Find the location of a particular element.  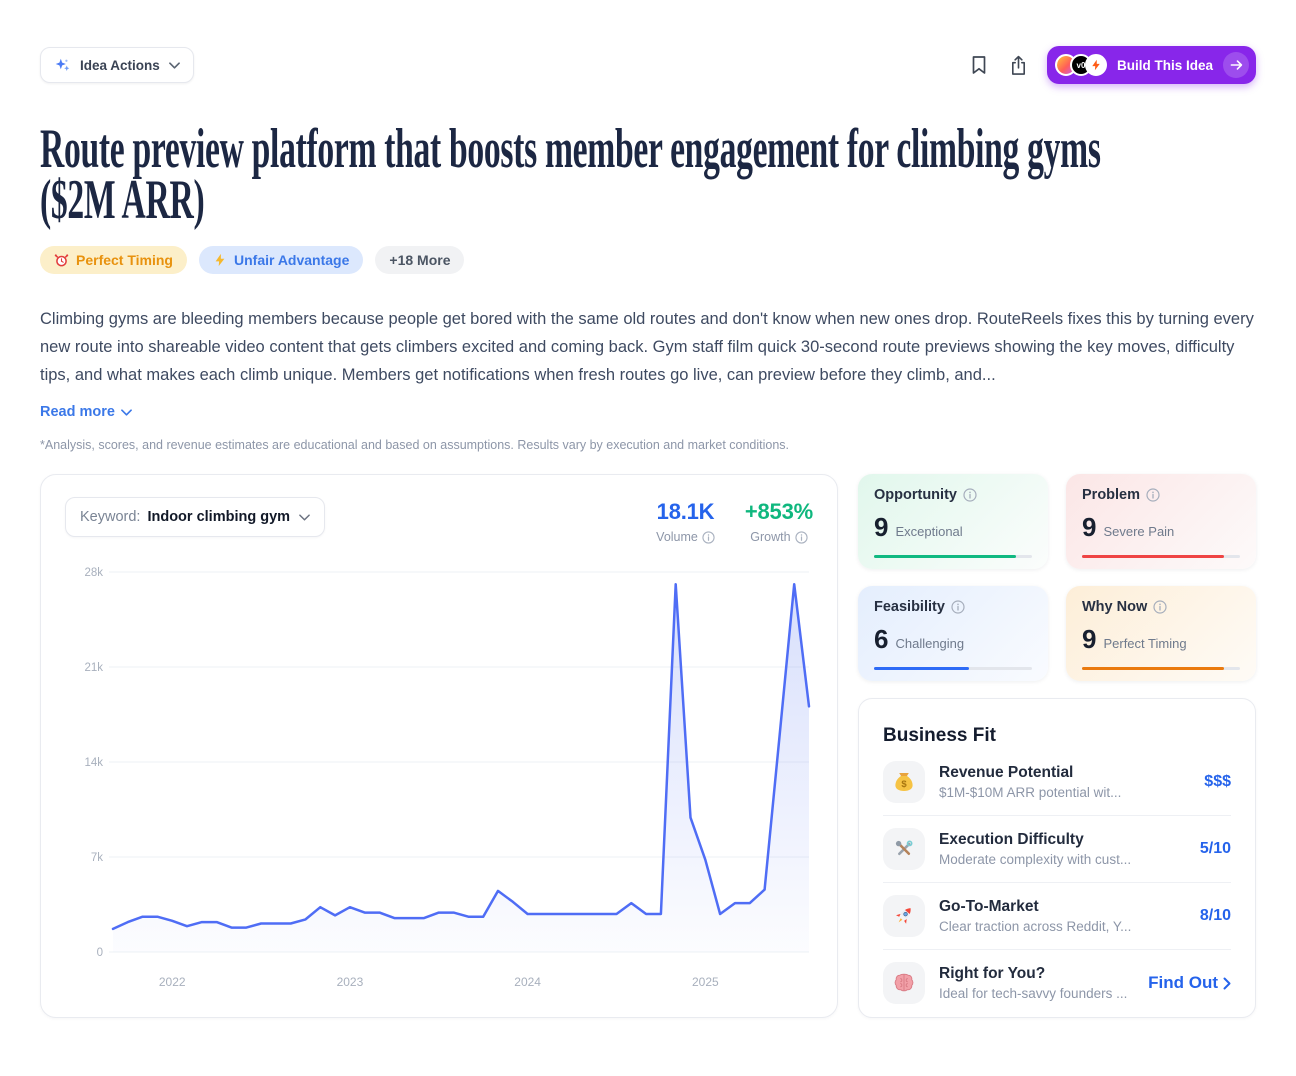

row-value: 5/10 is located at coordinates (1215, 848).